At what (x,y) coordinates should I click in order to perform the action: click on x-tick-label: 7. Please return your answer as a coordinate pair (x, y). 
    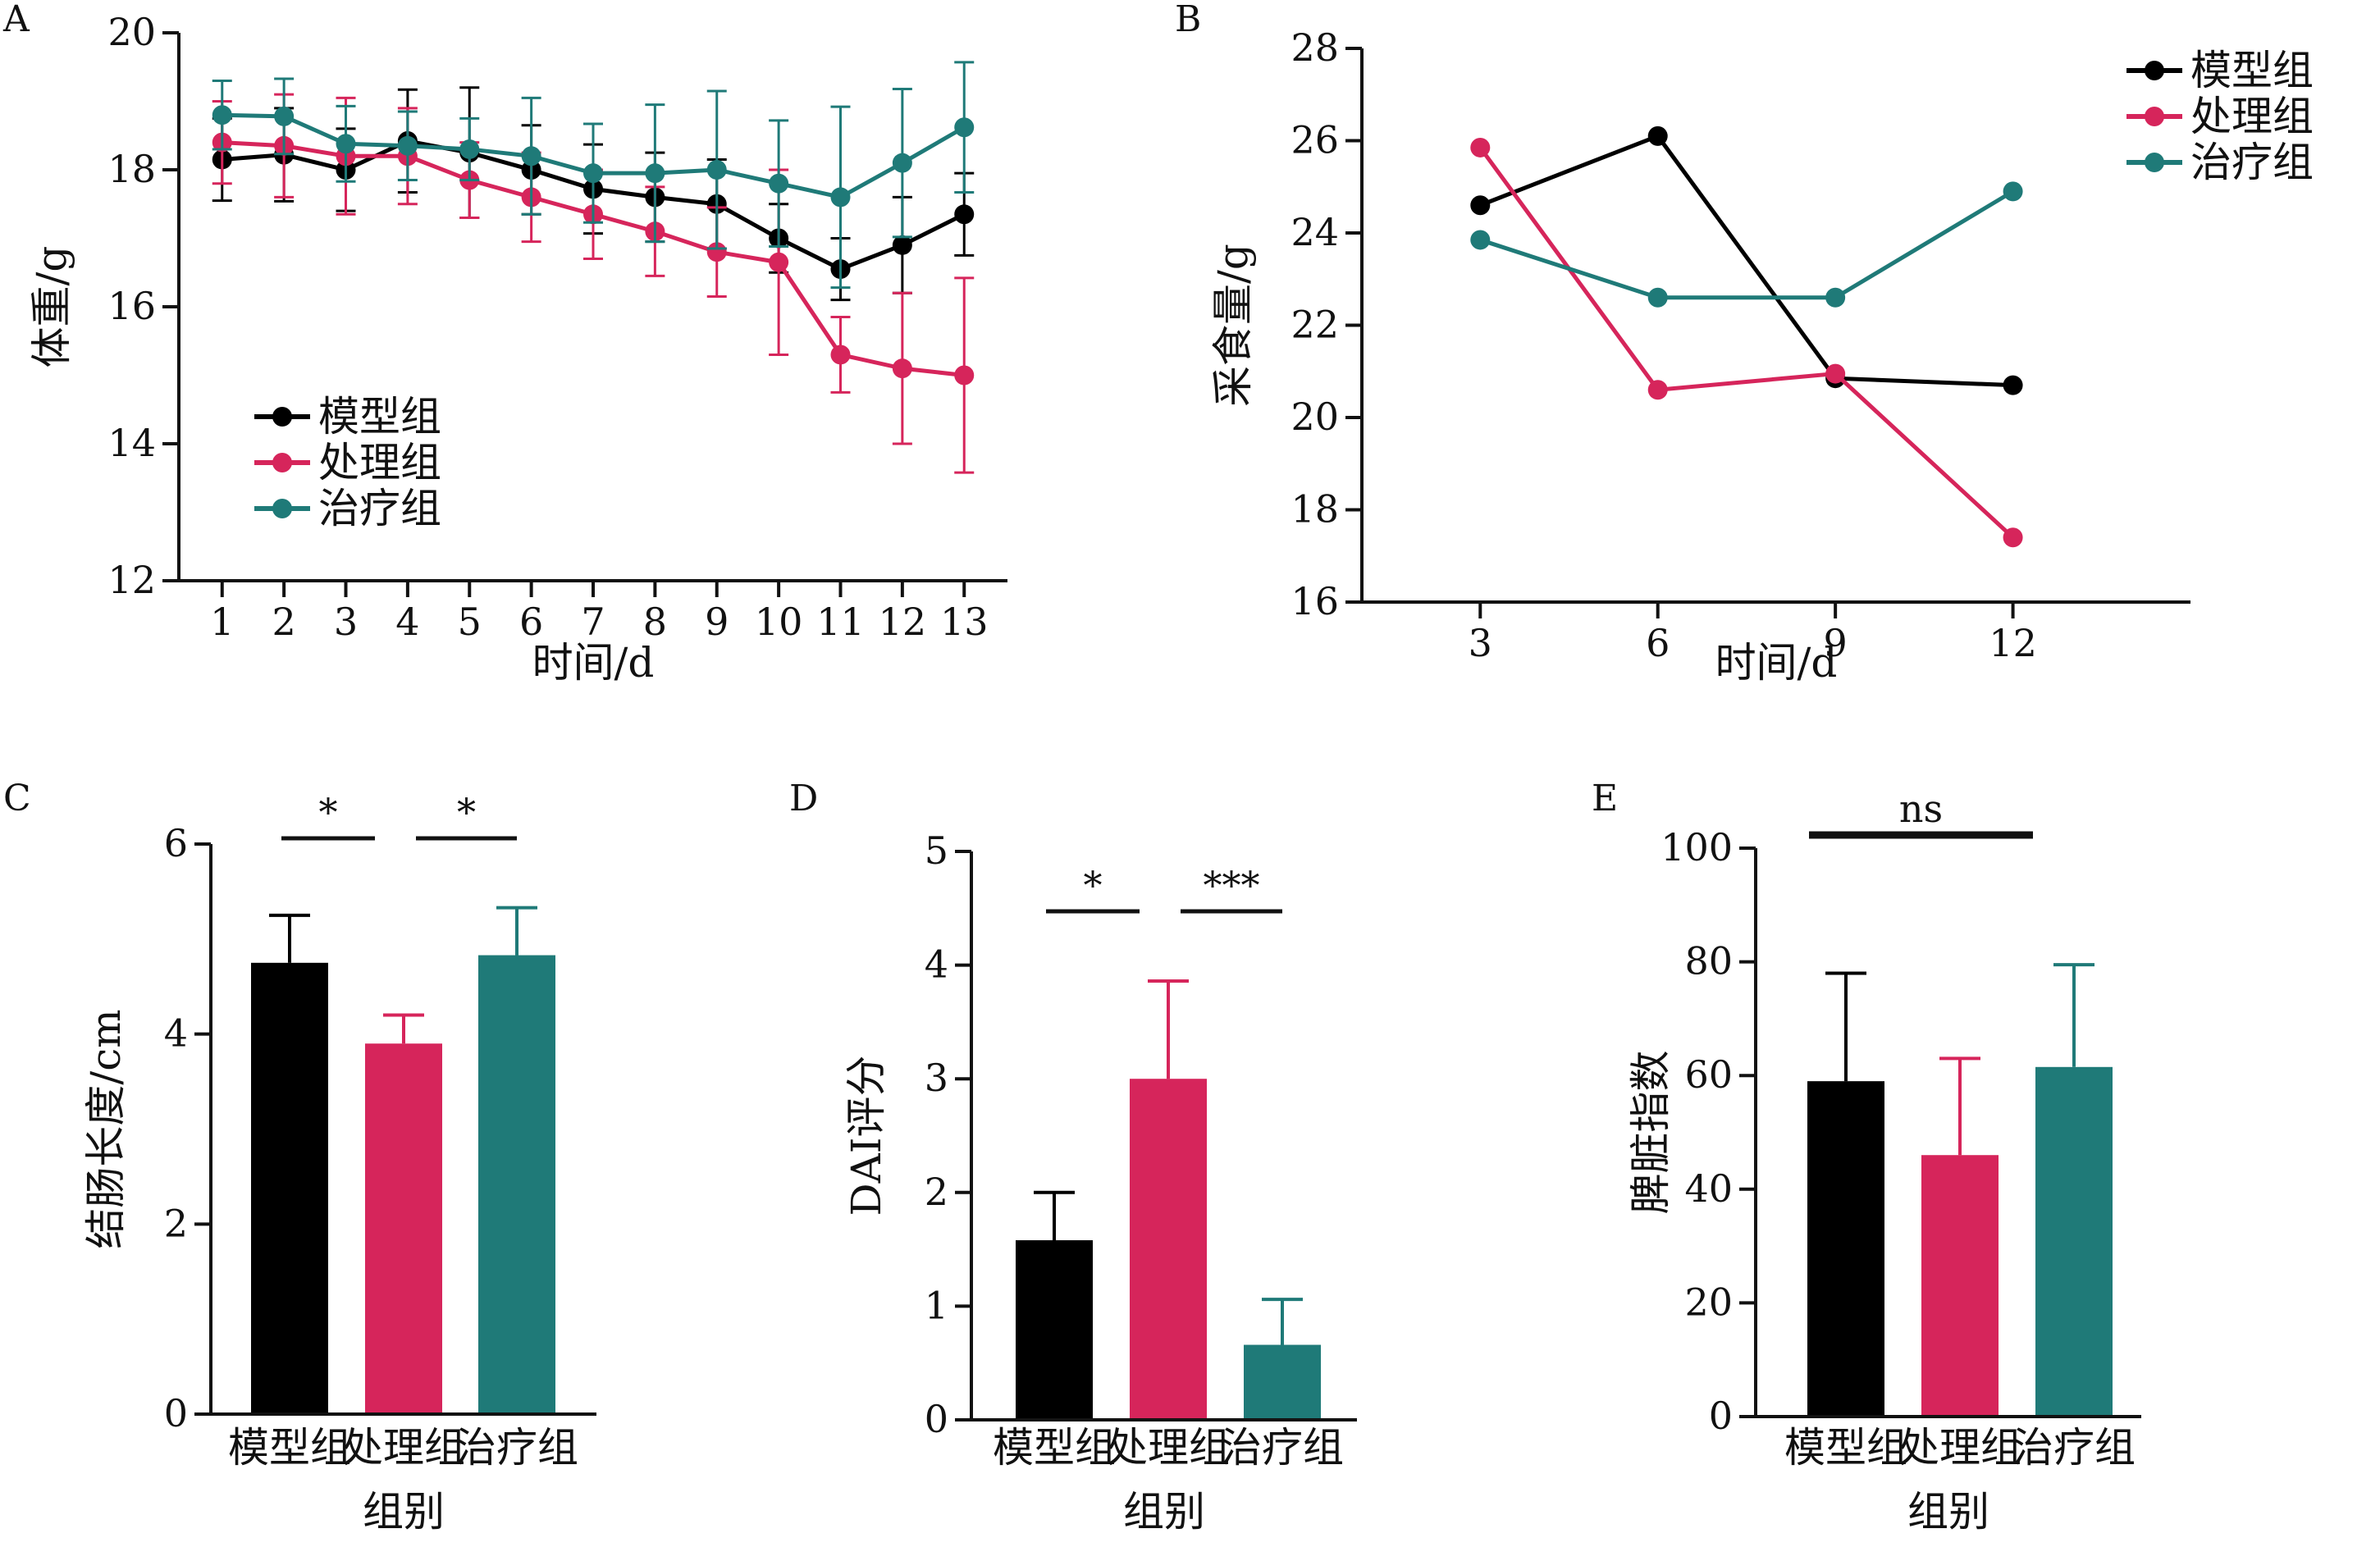
    Looking at the image, I should click on (593, 622).